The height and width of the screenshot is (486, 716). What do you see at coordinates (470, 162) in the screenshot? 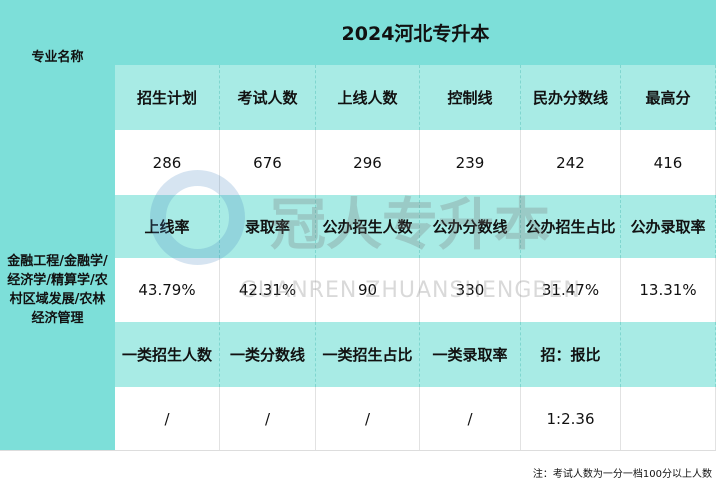
I see `value-cell: 239` at bounding box center [470, 162].